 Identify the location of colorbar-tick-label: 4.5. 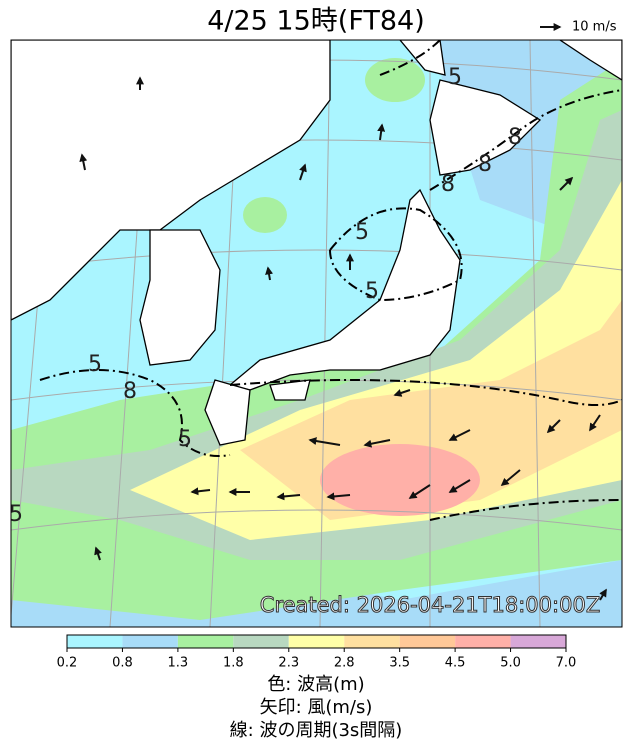
(455, 663).